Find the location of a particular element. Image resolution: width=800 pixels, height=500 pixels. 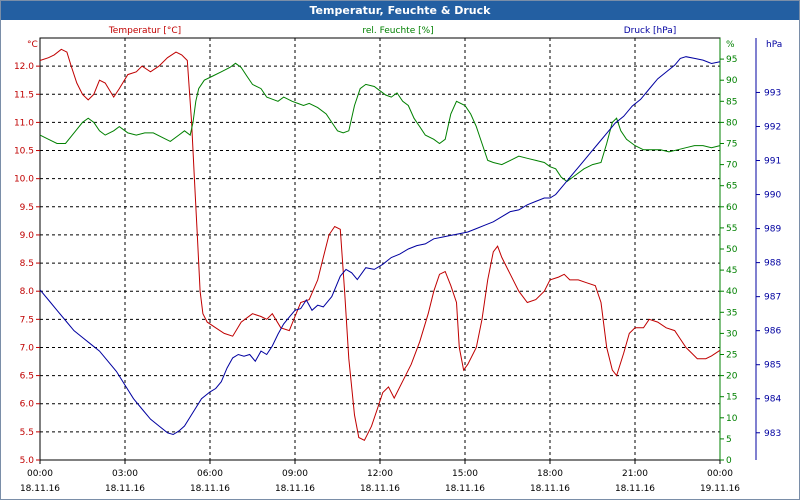

chart-title: Temperatur, Feuchte & Druck is located at coordinates (400, 10).